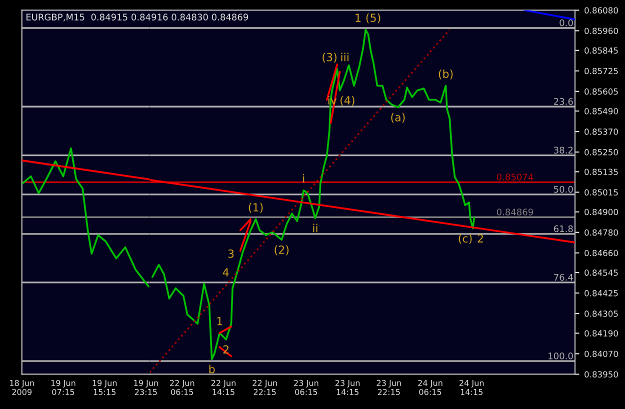  What do you see at coordinates (601, 111) in the screenshot?
I see `y-tick-label: 0.85490` at bounding box center [601, 111].